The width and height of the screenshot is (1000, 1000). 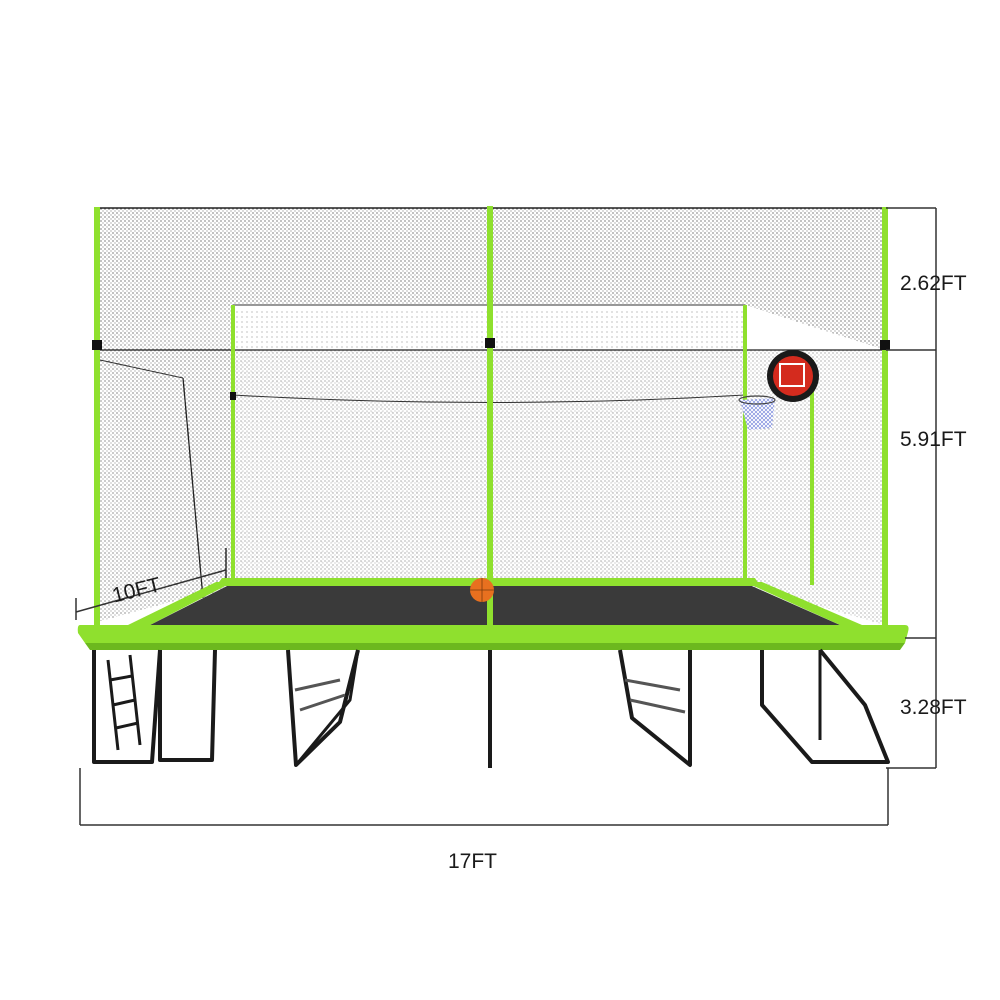 I want to click on leg-center-right, so click(x=655, y=708).